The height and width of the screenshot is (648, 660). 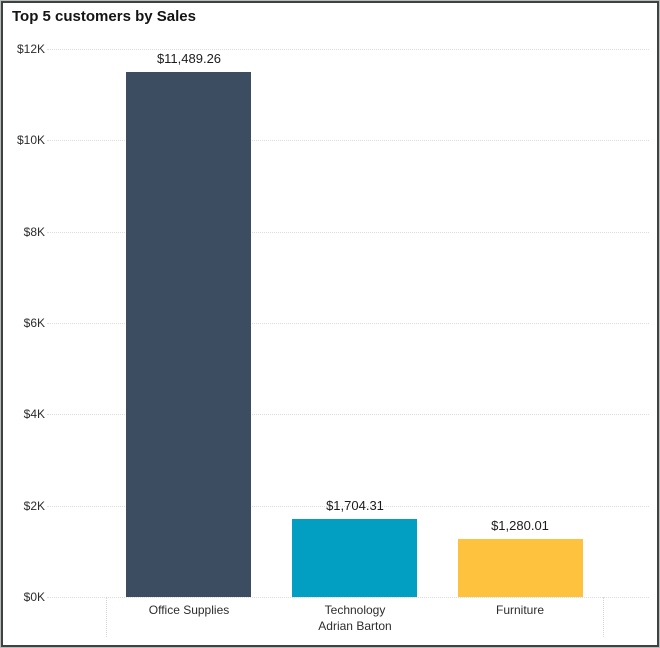 I want to click on bar-data-label: $1,280.01, so click(x=520, y=525).